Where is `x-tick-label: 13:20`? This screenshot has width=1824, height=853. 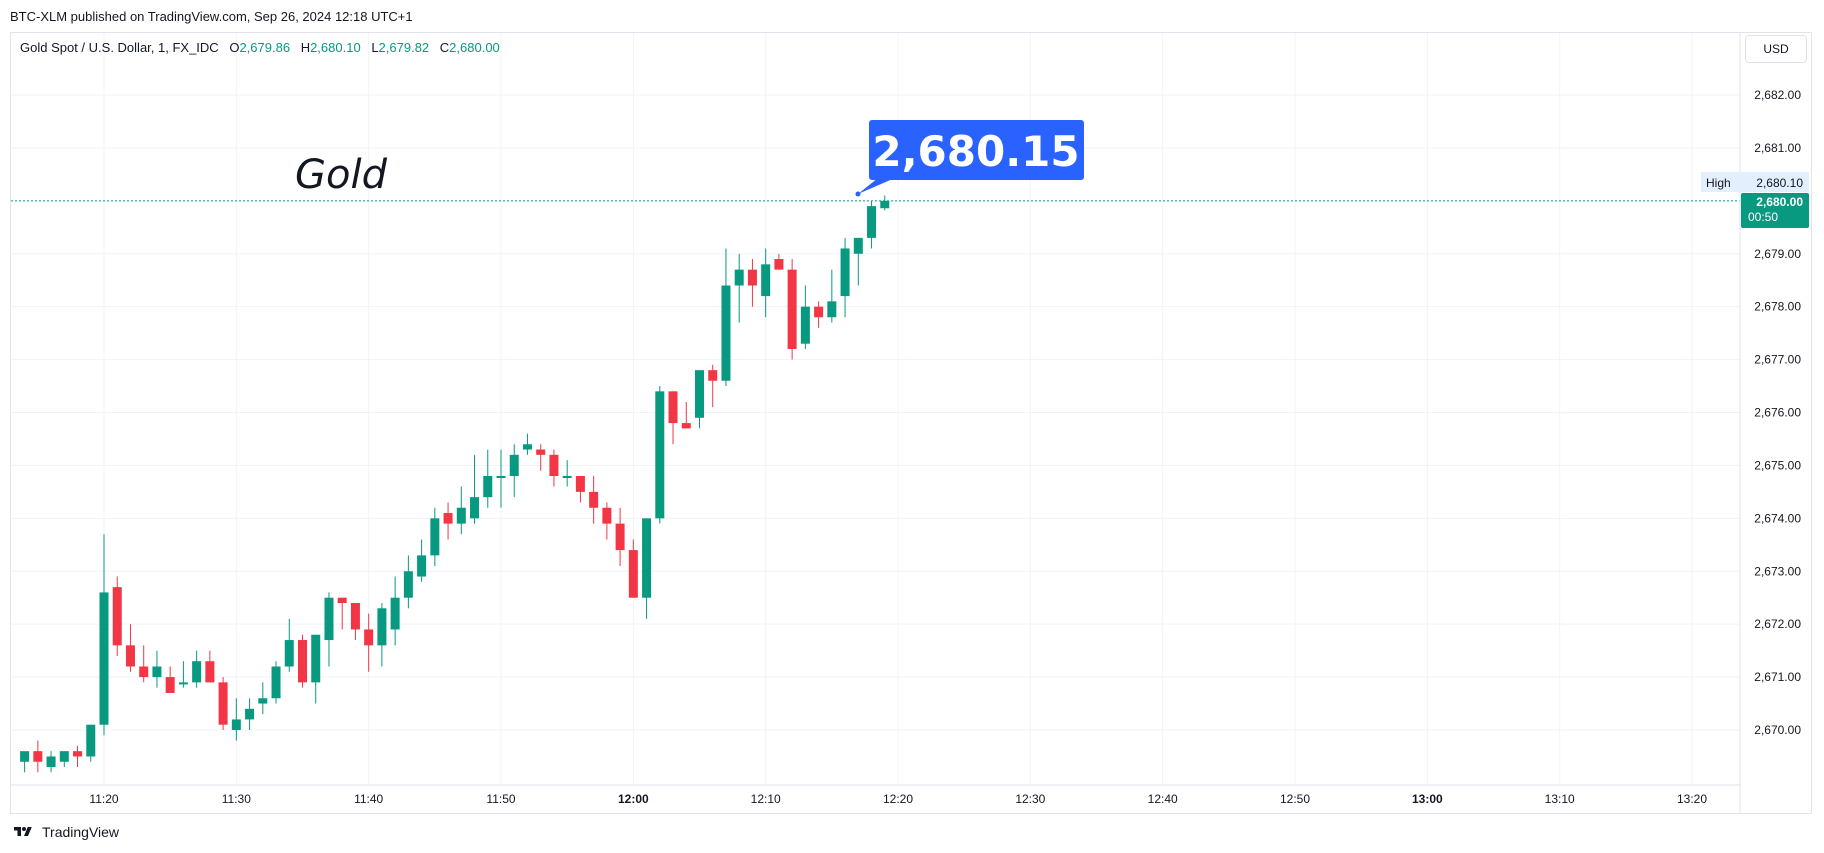 x-tick-label: 13:20 is located at coordinates (1692, 799).